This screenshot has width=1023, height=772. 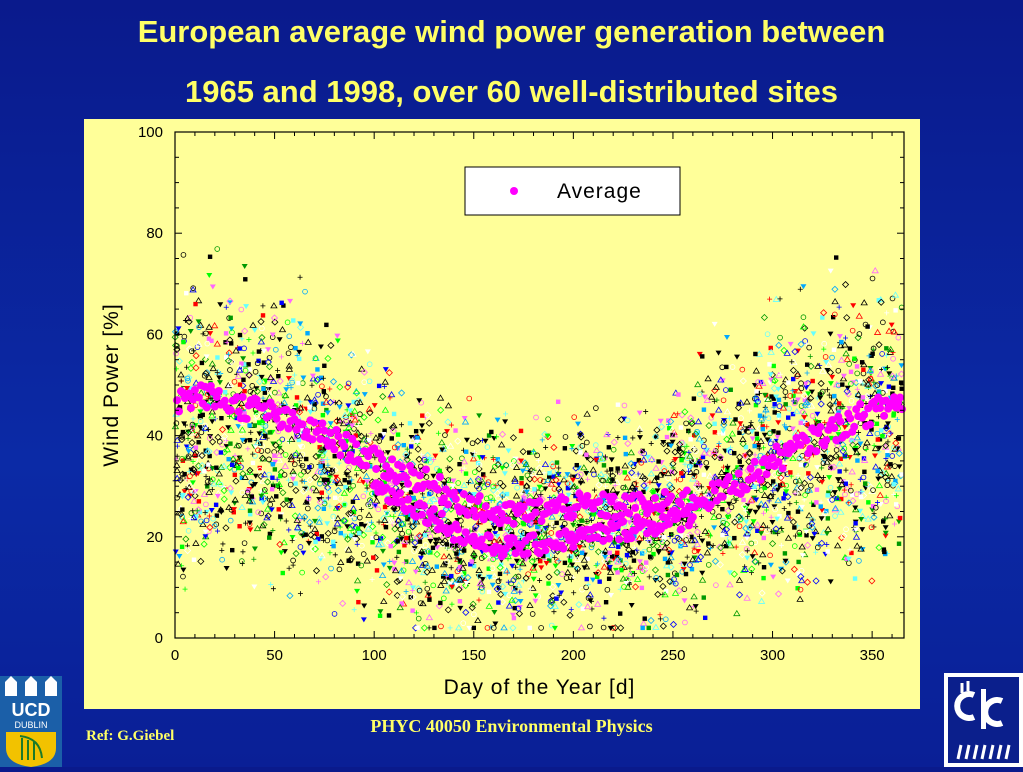 What do you see at coordinates (511, 726) in the screenshot?
I see `course-title: PHYC 40050 Environmental Physics` at bounding box center [511, 726].